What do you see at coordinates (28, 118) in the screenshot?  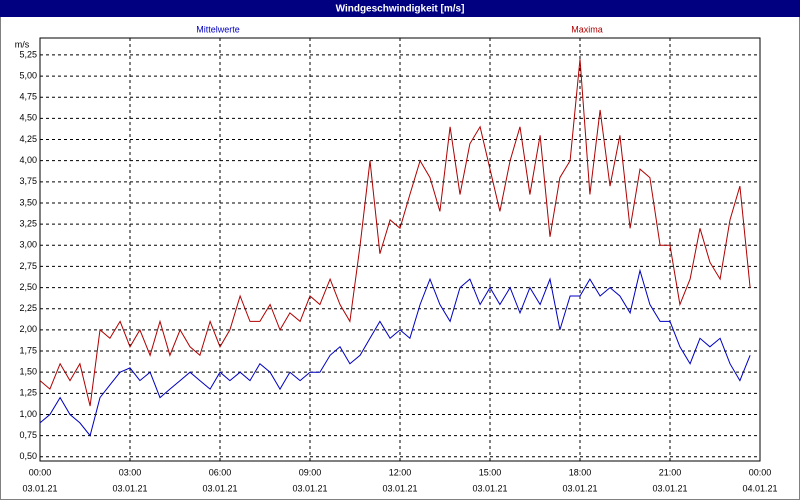 I see `y-tick-label: 4,50` at bounding box center [28, 118].